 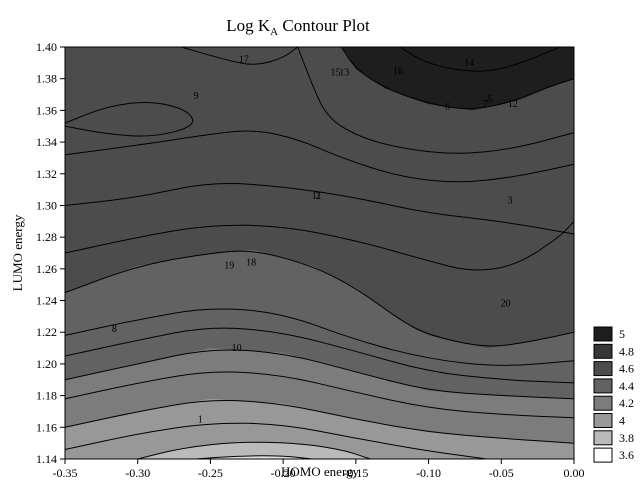 I want to click on legend-label-1: 4.8, so click(x=626, y=351).